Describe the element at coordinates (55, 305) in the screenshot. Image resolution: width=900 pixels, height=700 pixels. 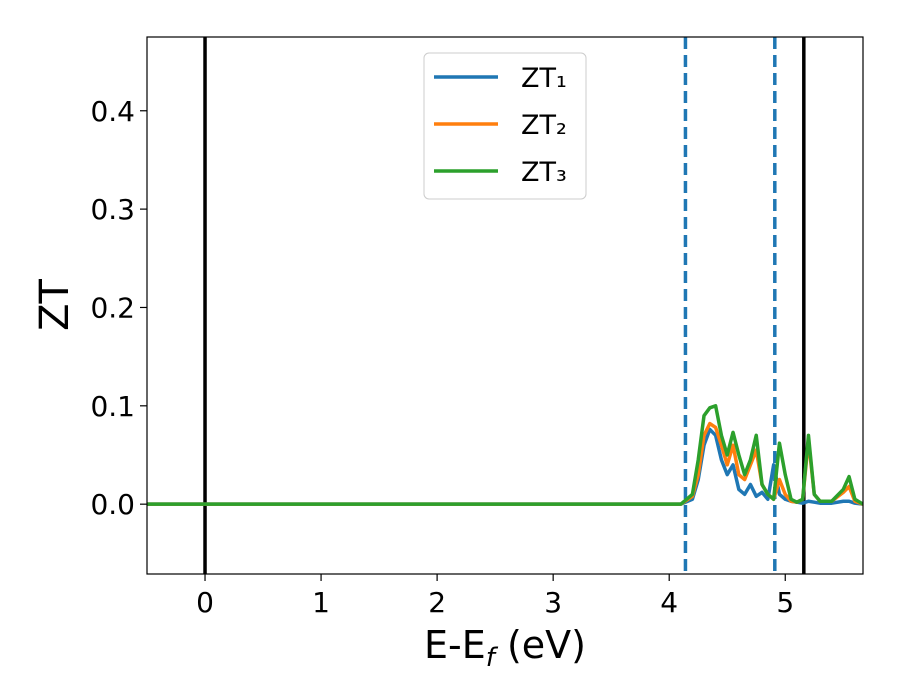
I see `y-axis-label: ZT` at that location.